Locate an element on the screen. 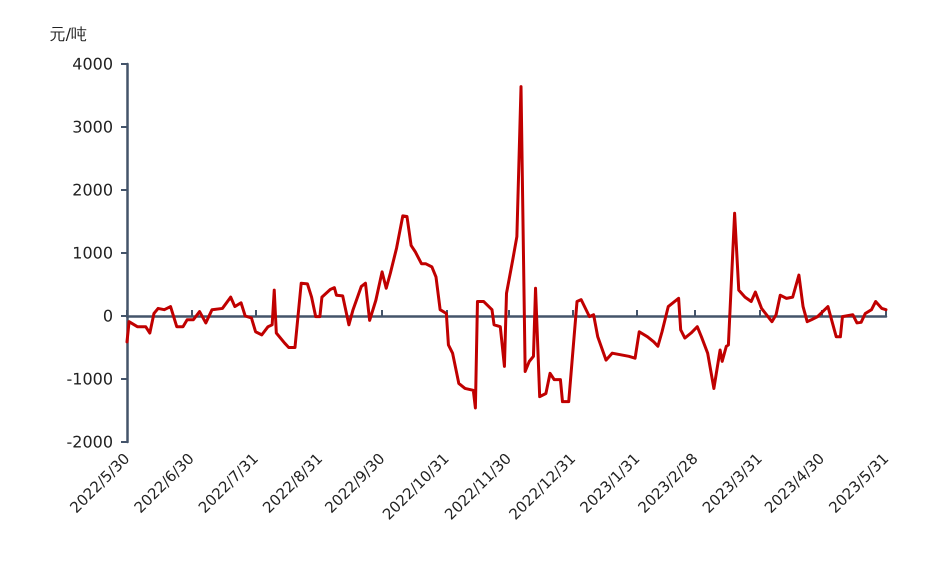 Image resolution: width=940 pixels, height=563 pixels. y-axis-title: 元/吨 is located at coordinates (68, 34).